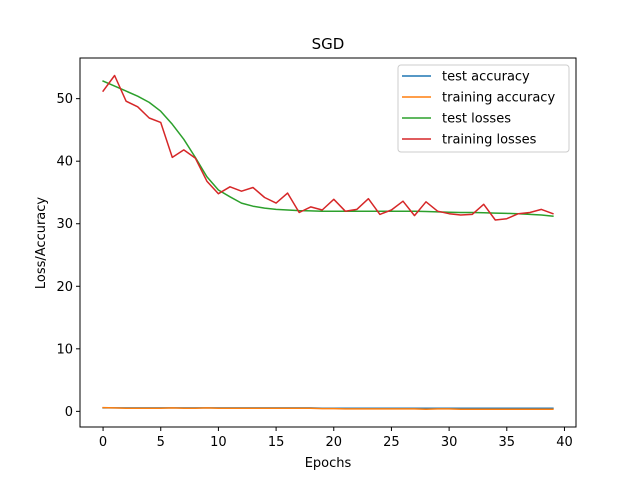 This screenshot has width=640, height=480. What do you see at coordinates (333, 442) in the screenshot?
I see `x-tick-label-4: 20` at bounding box center [333, 442].